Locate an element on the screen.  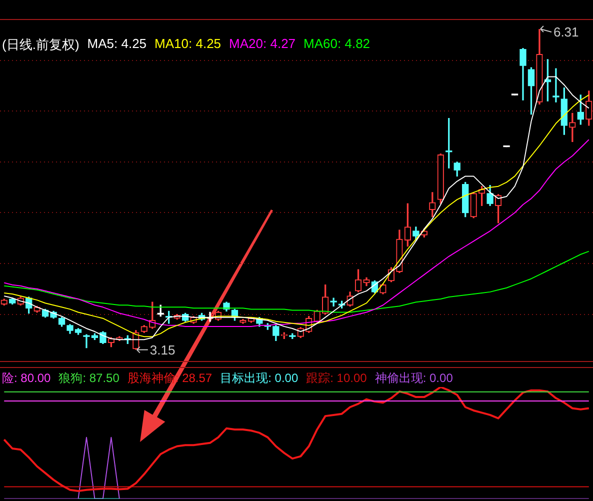
annotation: 6.31 is located at coordinates (566, 32).